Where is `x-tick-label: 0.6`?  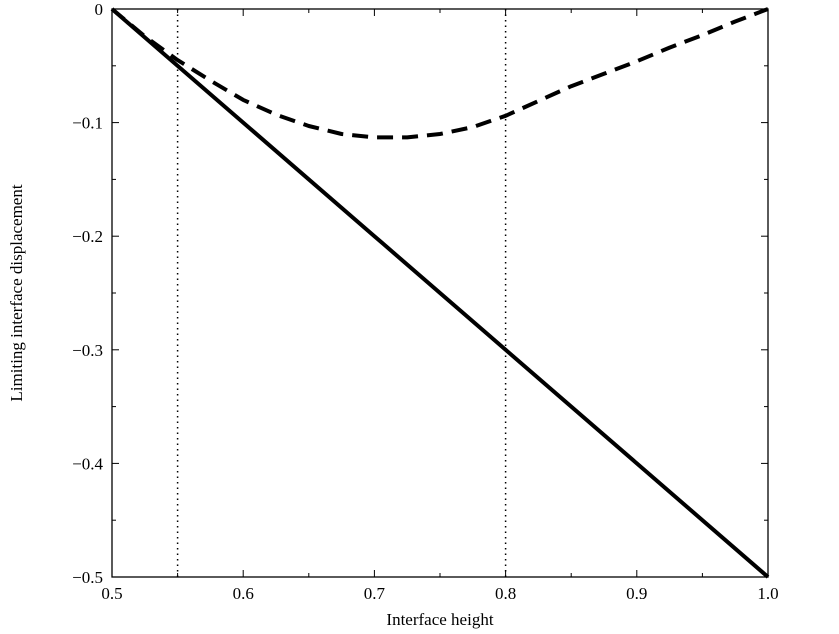
x-tick-label: 0.6 is located at coordinates (243, 593).